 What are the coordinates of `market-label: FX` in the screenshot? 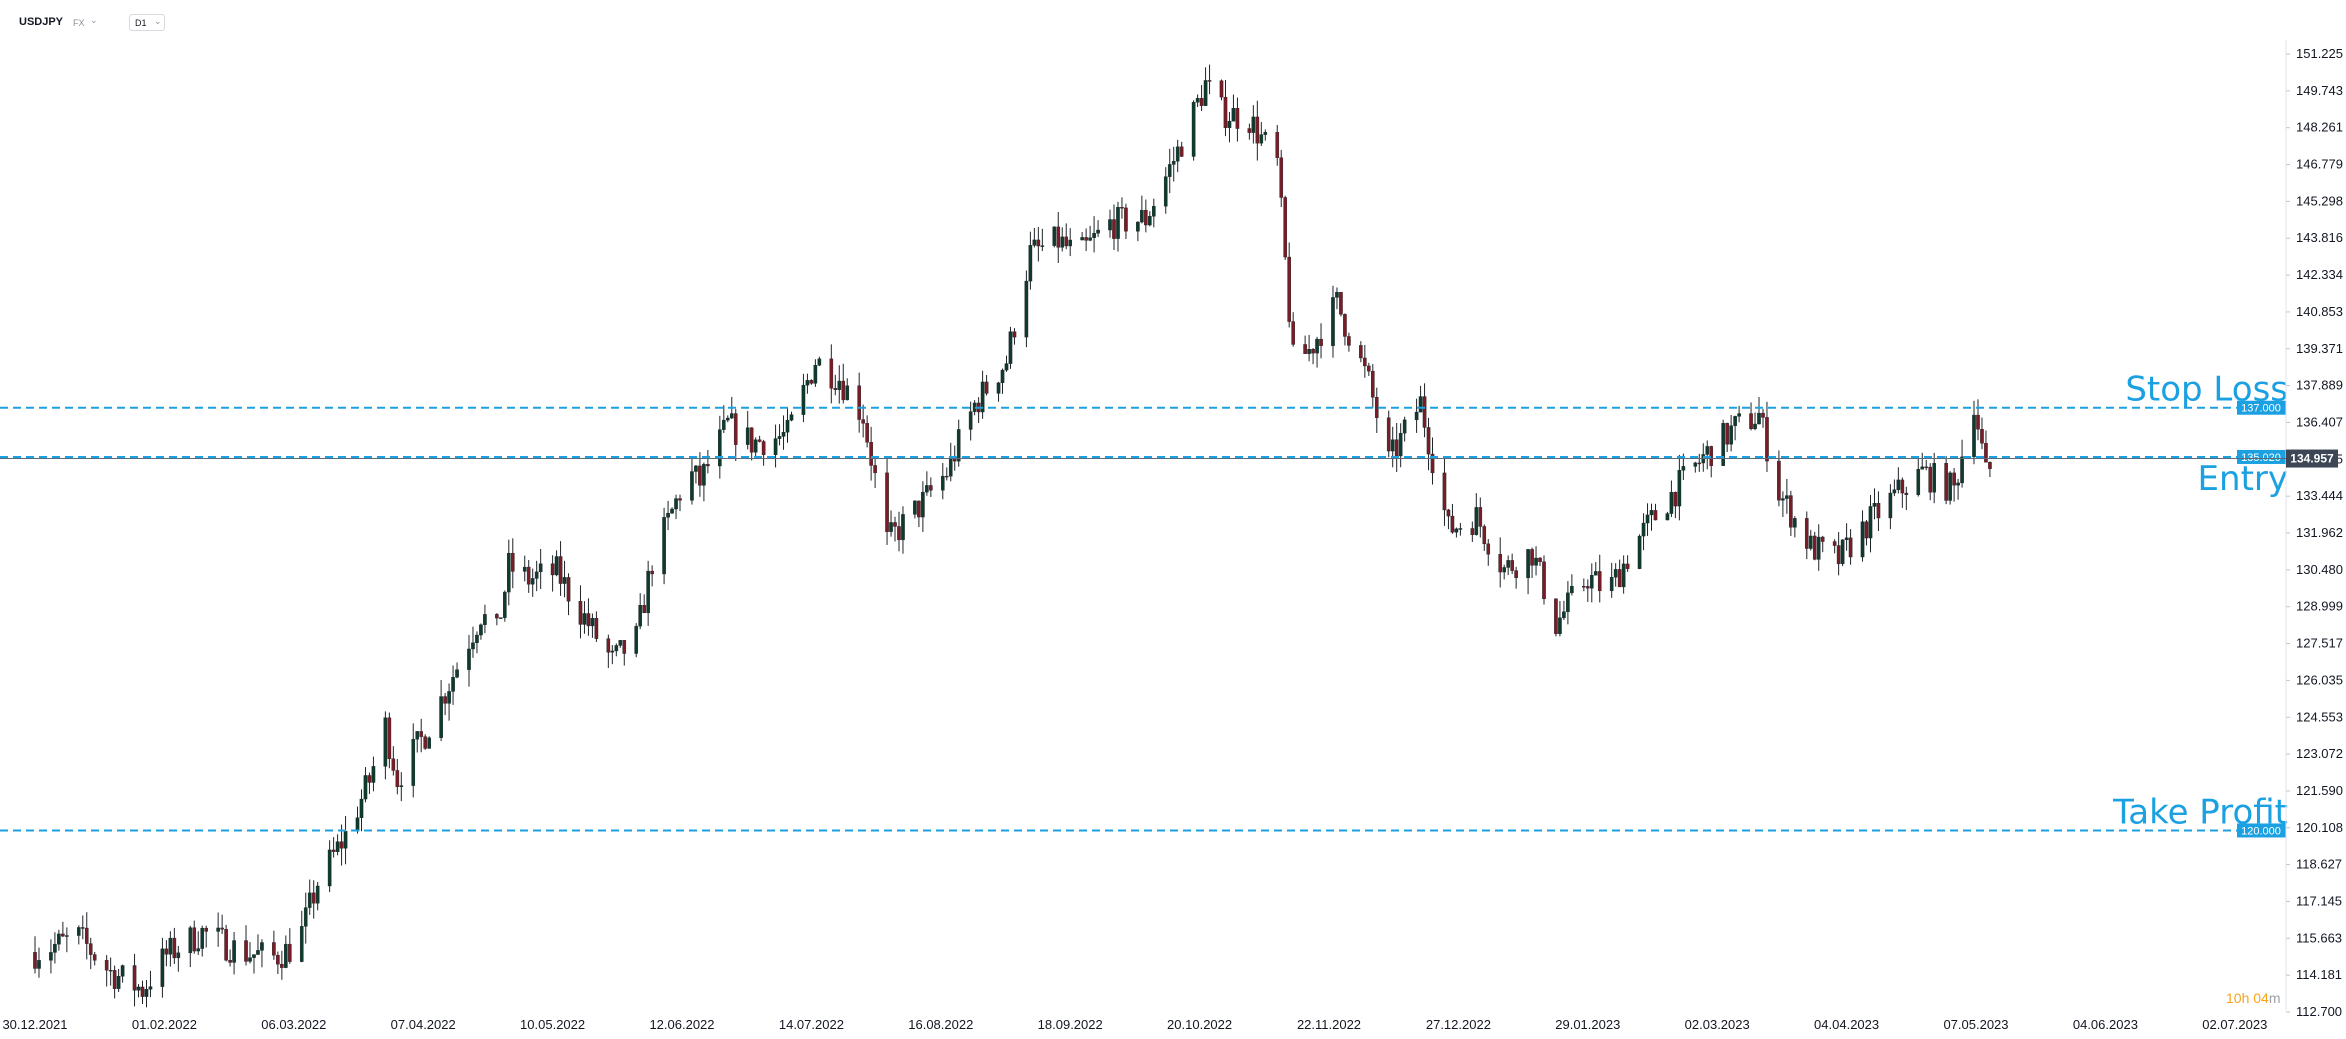 It's located at (79, 23).